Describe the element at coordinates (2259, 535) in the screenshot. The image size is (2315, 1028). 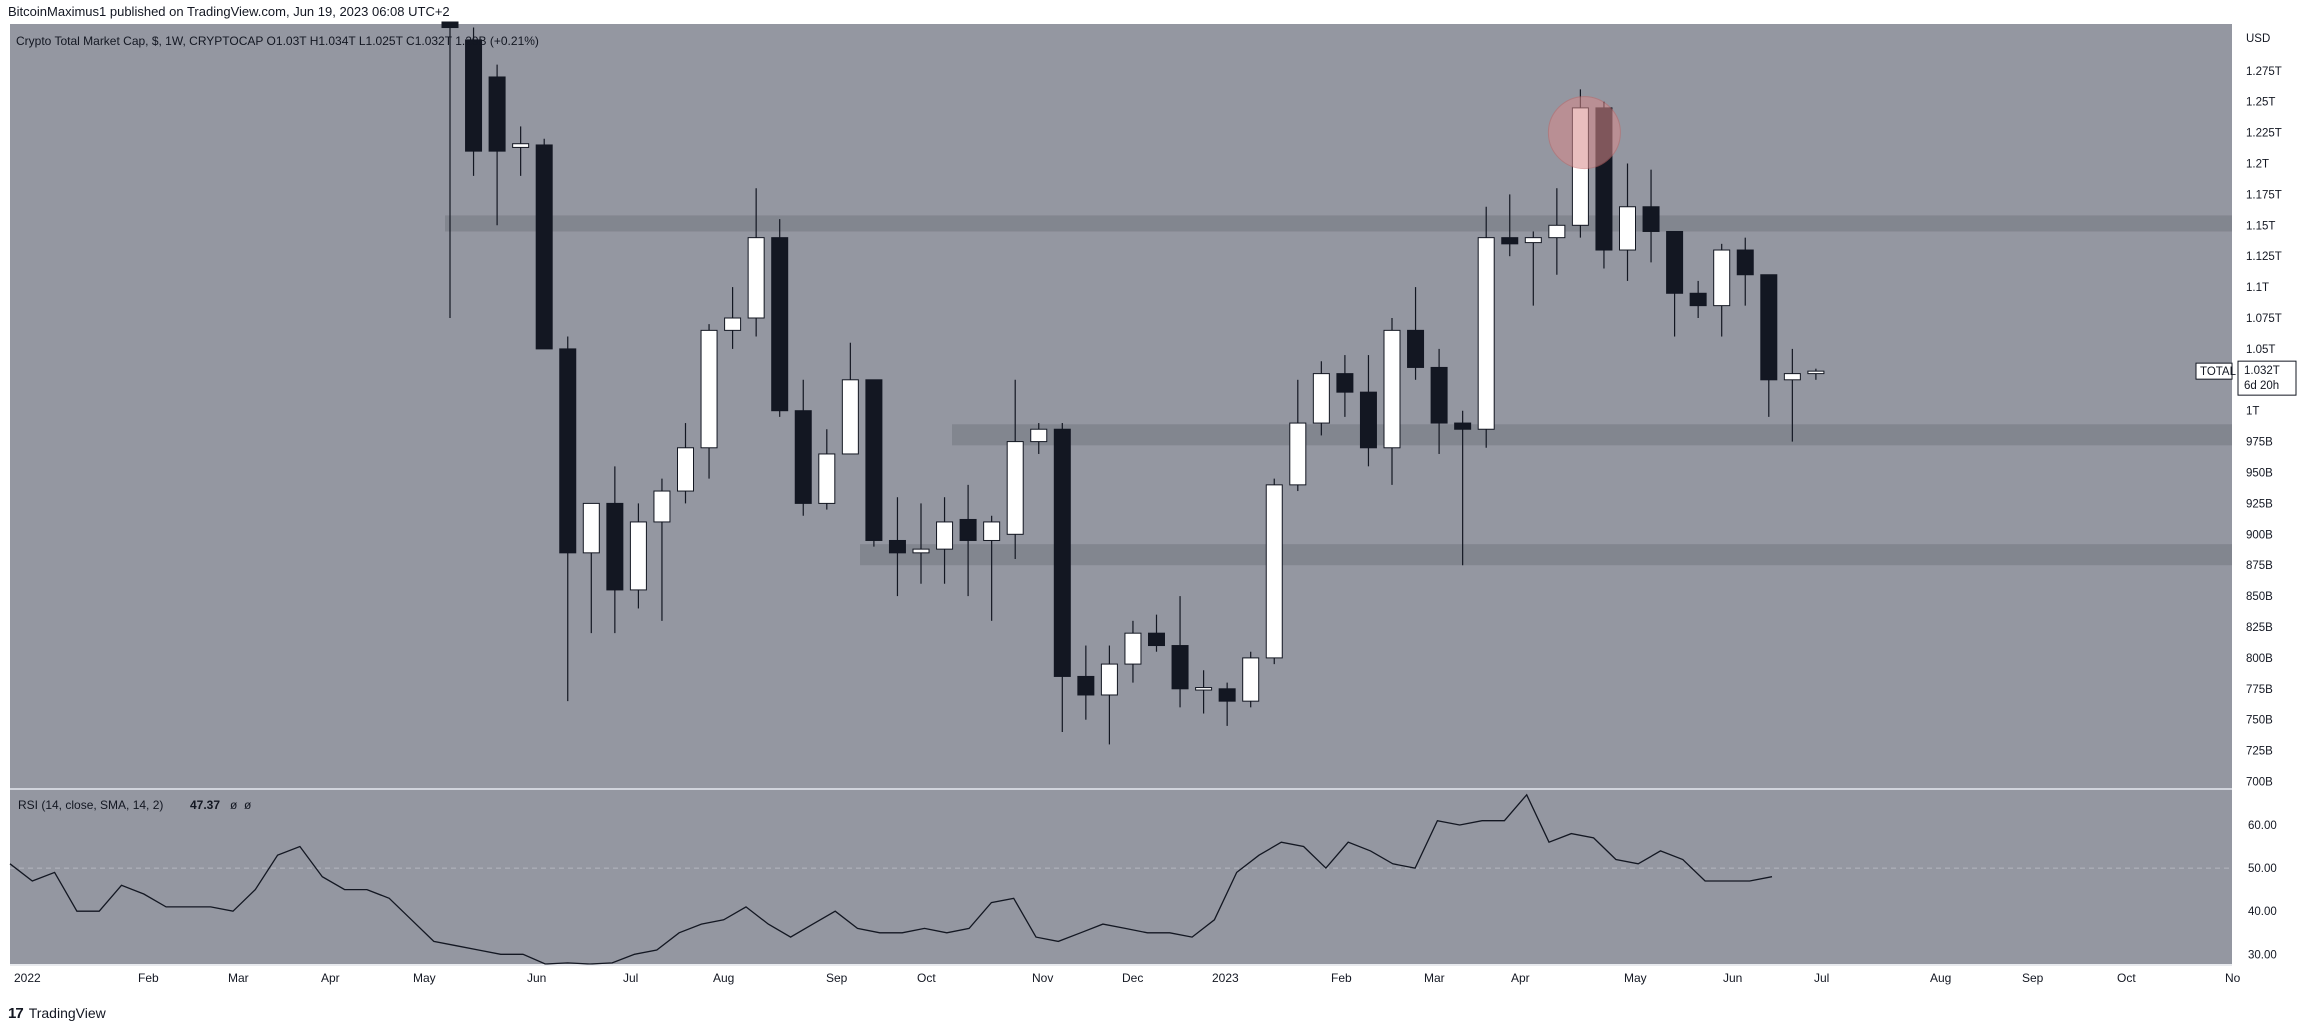
I see `price-tick-label: 900B` at that location.